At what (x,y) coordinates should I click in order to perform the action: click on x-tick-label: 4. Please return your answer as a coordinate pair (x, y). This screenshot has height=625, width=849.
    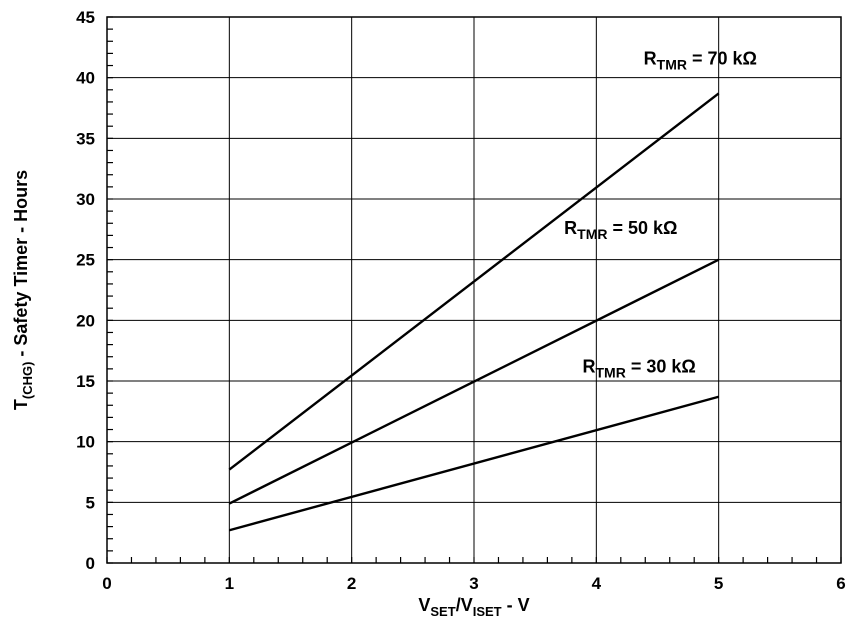
    Looking at the image, I should click on (597, 583).